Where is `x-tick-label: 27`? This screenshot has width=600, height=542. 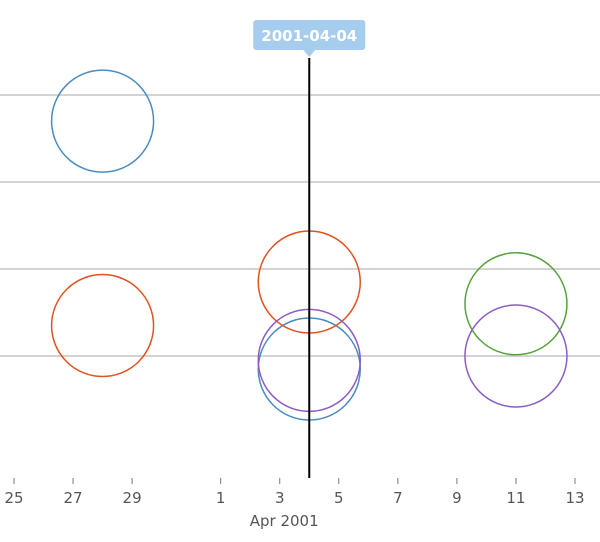 x-tick-label: 27 is located at coordinates (73, 498).